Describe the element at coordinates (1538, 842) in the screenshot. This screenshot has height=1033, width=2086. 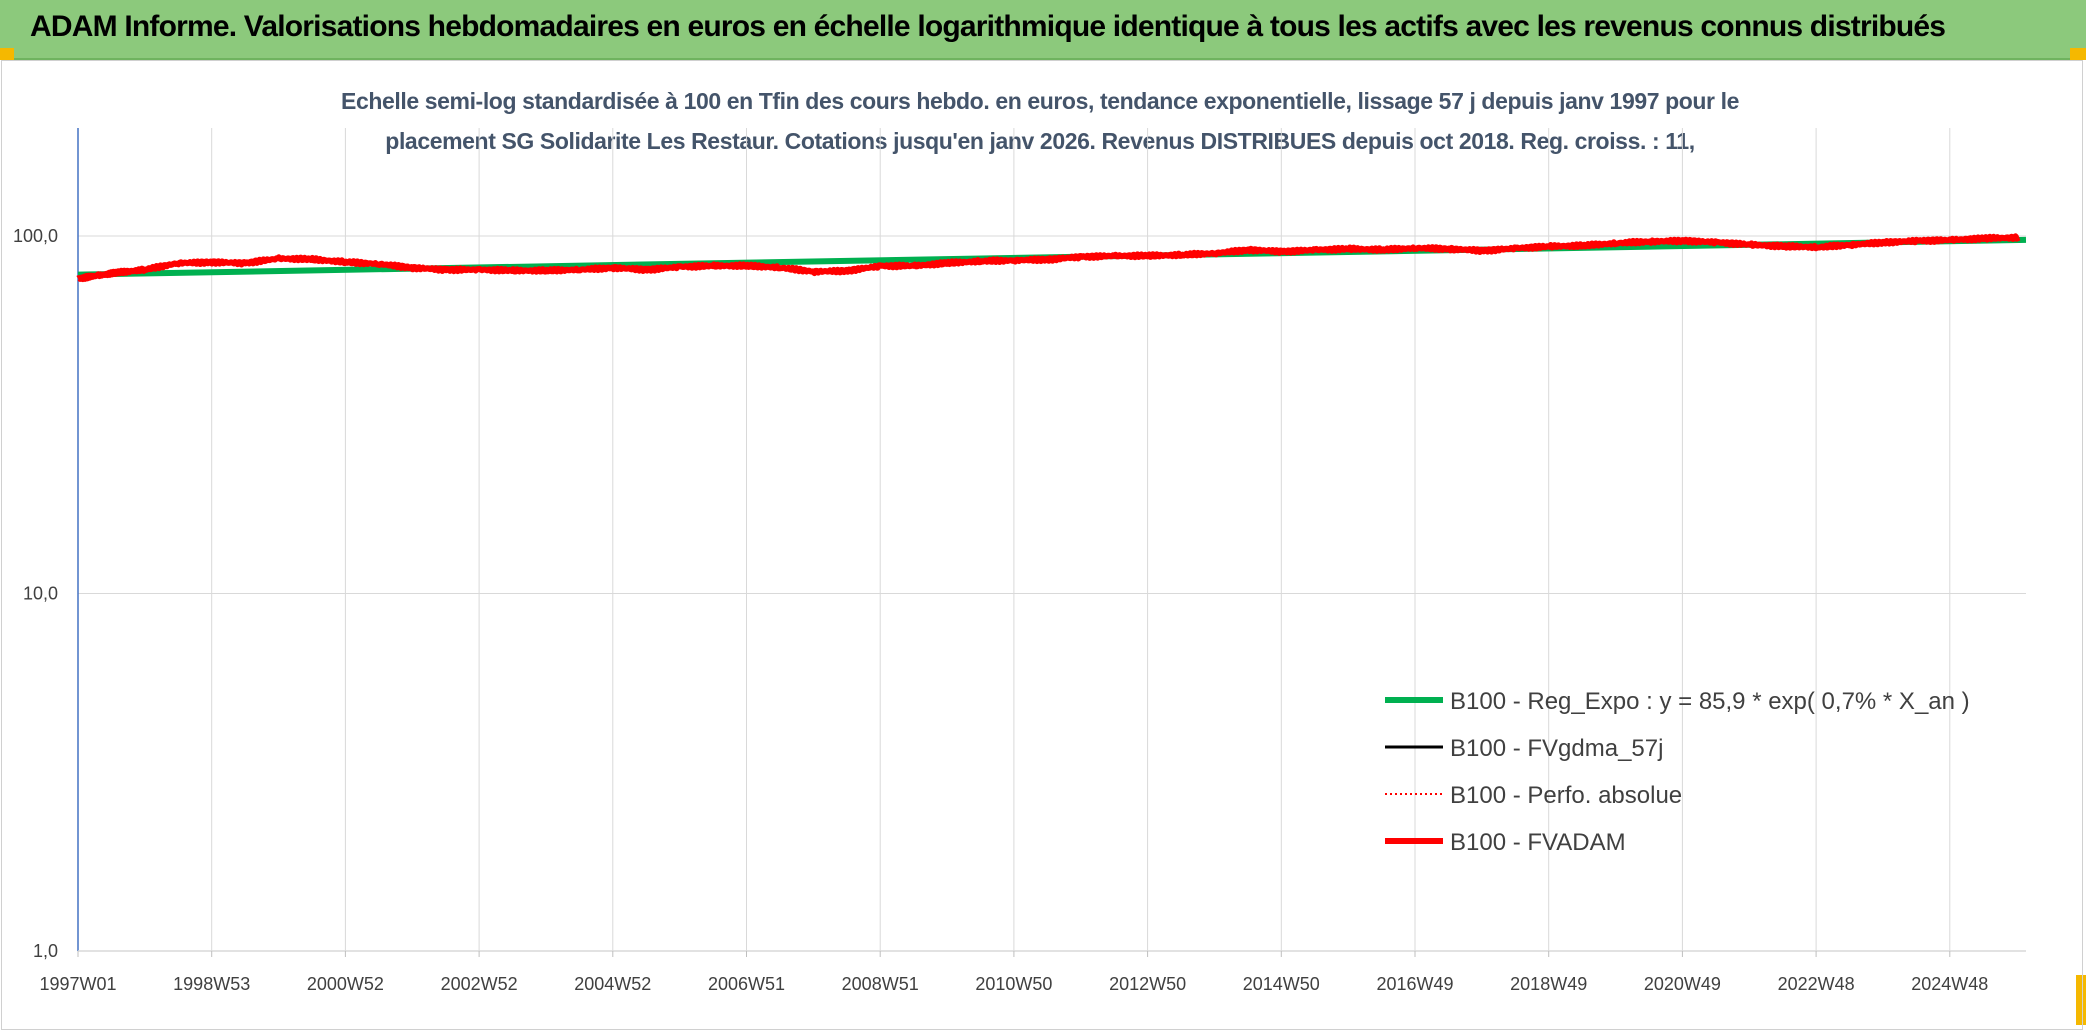
I see `legend-label-4: B100 - FVADAM` at that location.